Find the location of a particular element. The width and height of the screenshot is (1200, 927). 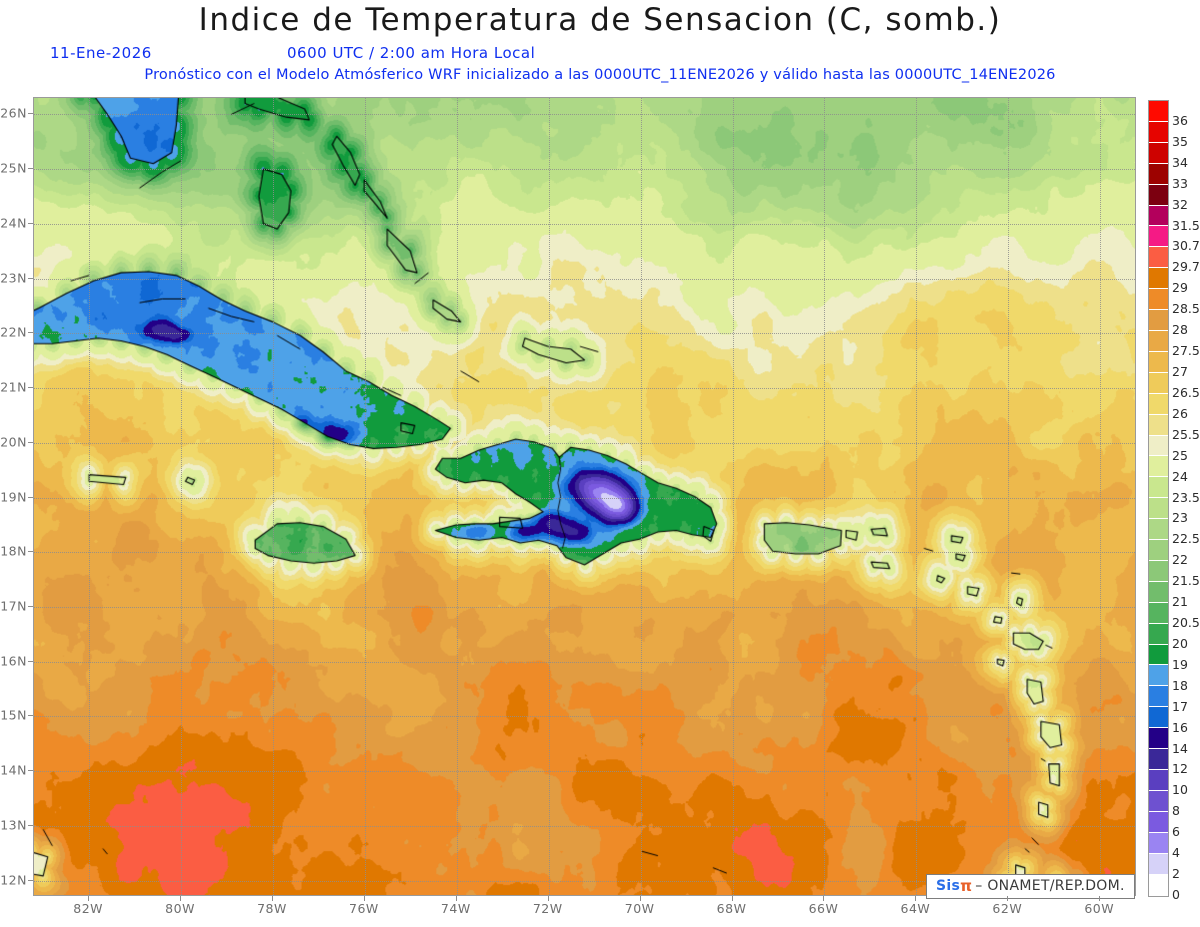

colorbar-label: 23.5 is located at coordinates (1186, 497).